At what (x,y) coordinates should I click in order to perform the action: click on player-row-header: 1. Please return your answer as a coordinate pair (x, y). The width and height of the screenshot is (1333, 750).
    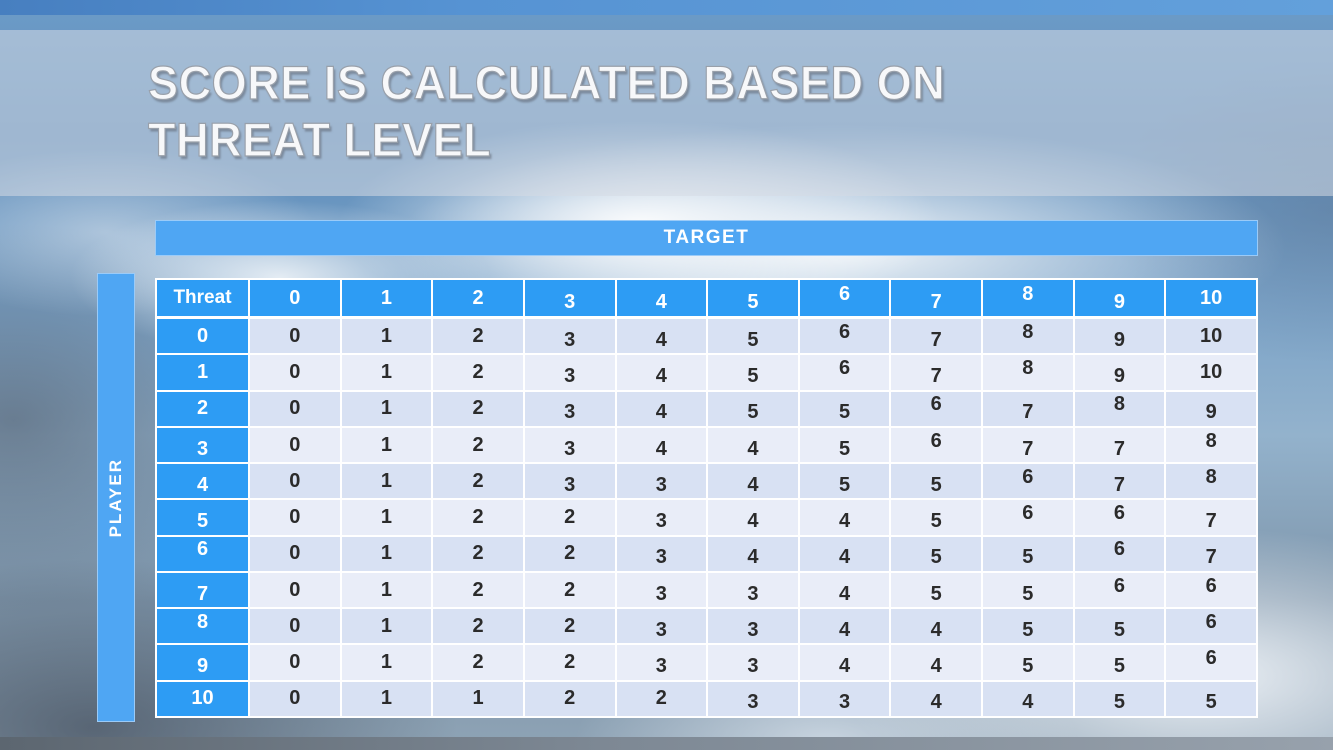
    Looking at the image, I should click on (202, 372).